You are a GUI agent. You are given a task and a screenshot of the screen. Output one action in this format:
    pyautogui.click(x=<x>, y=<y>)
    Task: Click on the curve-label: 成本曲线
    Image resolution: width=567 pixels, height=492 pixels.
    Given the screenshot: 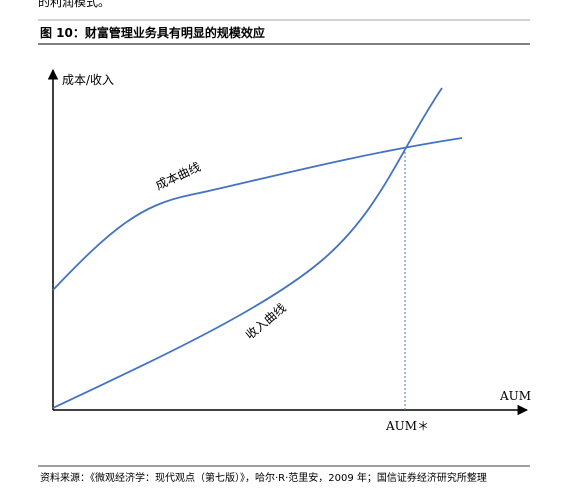 What is the action you would take?
    pyautogui.click(x=177, y=176)
    